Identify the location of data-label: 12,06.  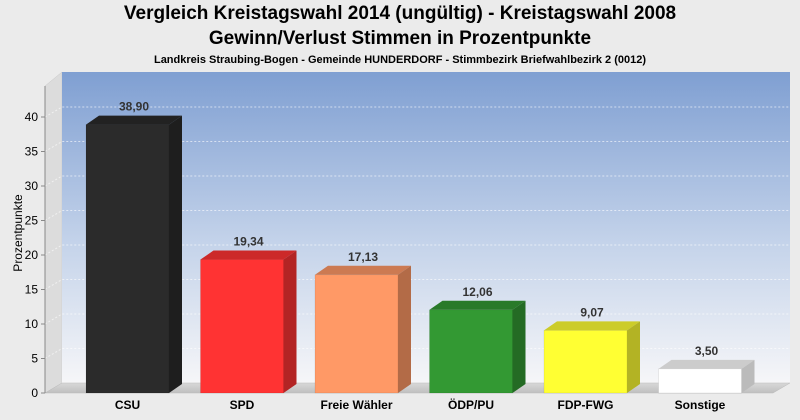
(477, 292).